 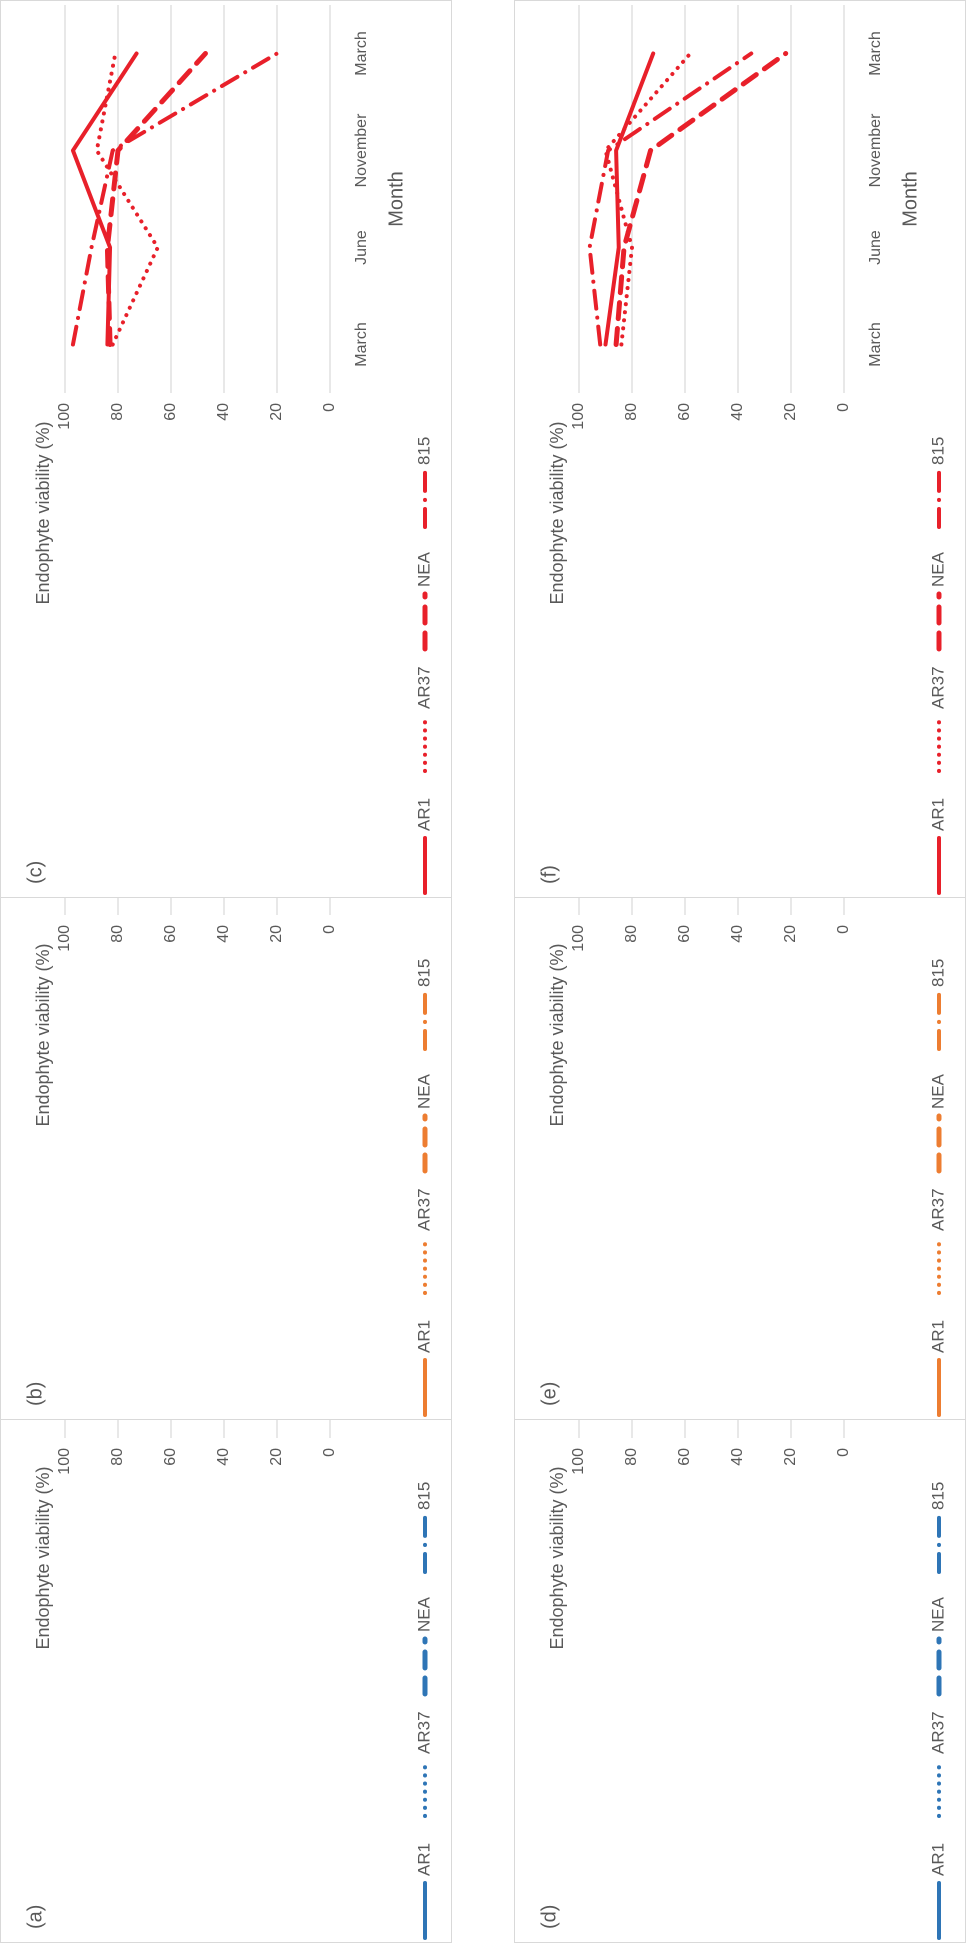 What do you see at coordinates (35, 872) in the screenshot?
I see `chart-title: (c)` at bounding box center [35, 872].